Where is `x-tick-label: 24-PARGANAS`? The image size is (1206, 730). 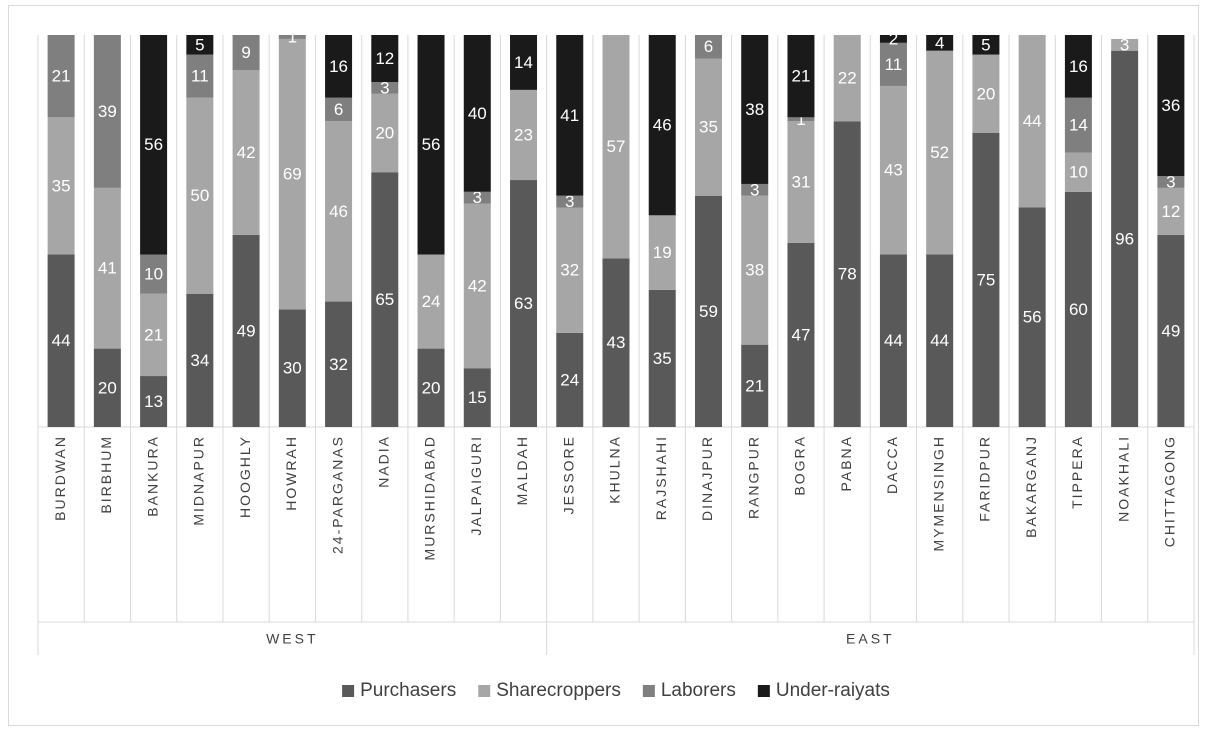
x-tick-label: 24-PARGANAS is located at coordinates (337, 494).